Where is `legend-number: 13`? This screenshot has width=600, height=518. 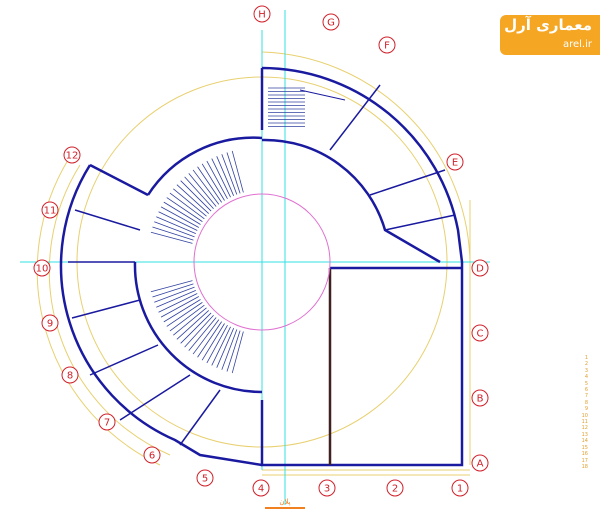
legend-number: 13 is located at coordinates (584, 434).